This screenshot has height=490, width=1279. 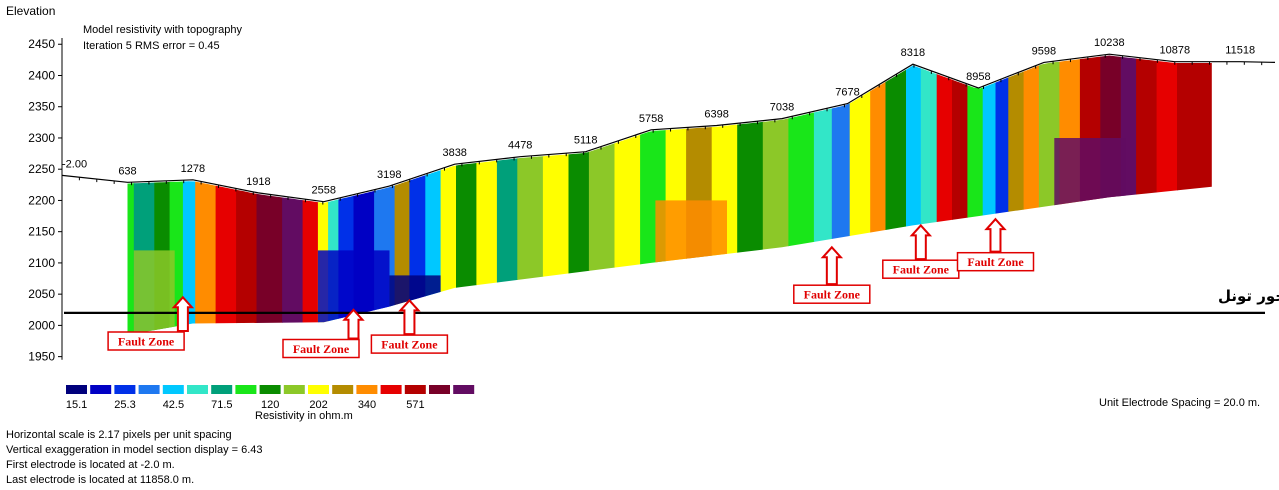 I want to click on x-top-label: 638, so click(x=127, y=171).